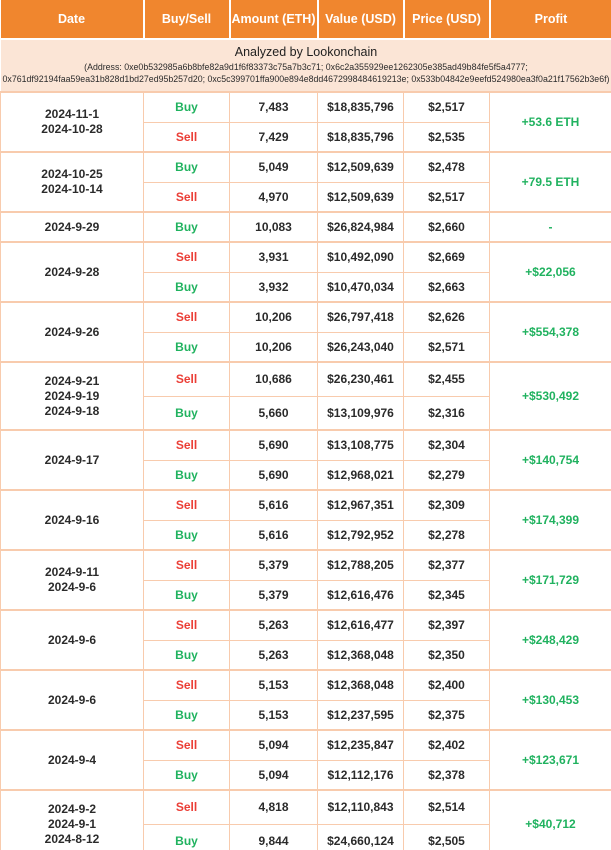 The height and width of the screenshot is (850, 611). I want to click on price-cell: $2,571, so click(446, 347).